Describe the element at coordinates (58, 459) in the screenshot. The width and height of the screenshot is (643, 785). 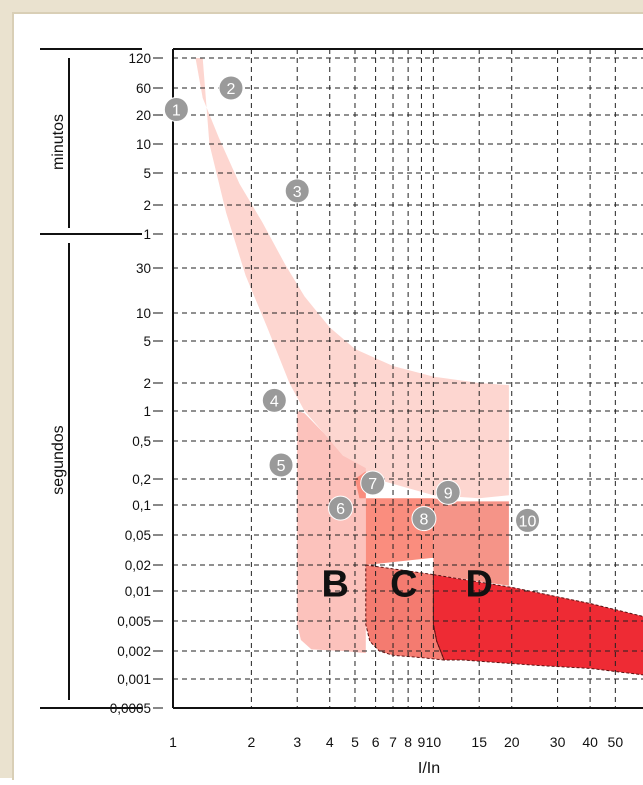
I see `y-group-label-segundos: segundos` at that location.